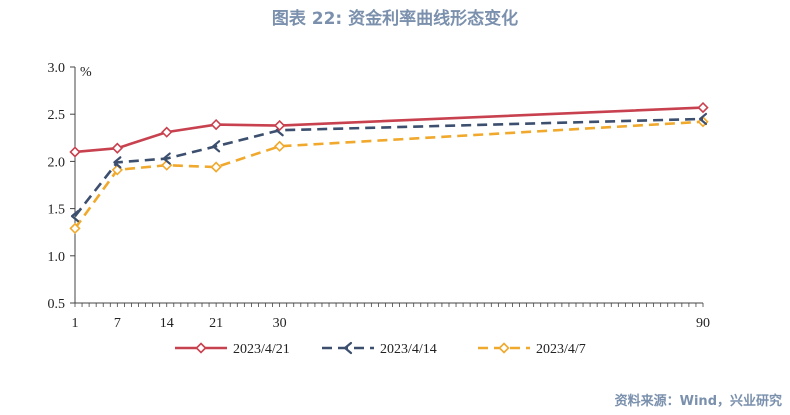 This screenshot has height=415, width=790. I want to click on y-tick-label: 2.0, so click(57, 162).